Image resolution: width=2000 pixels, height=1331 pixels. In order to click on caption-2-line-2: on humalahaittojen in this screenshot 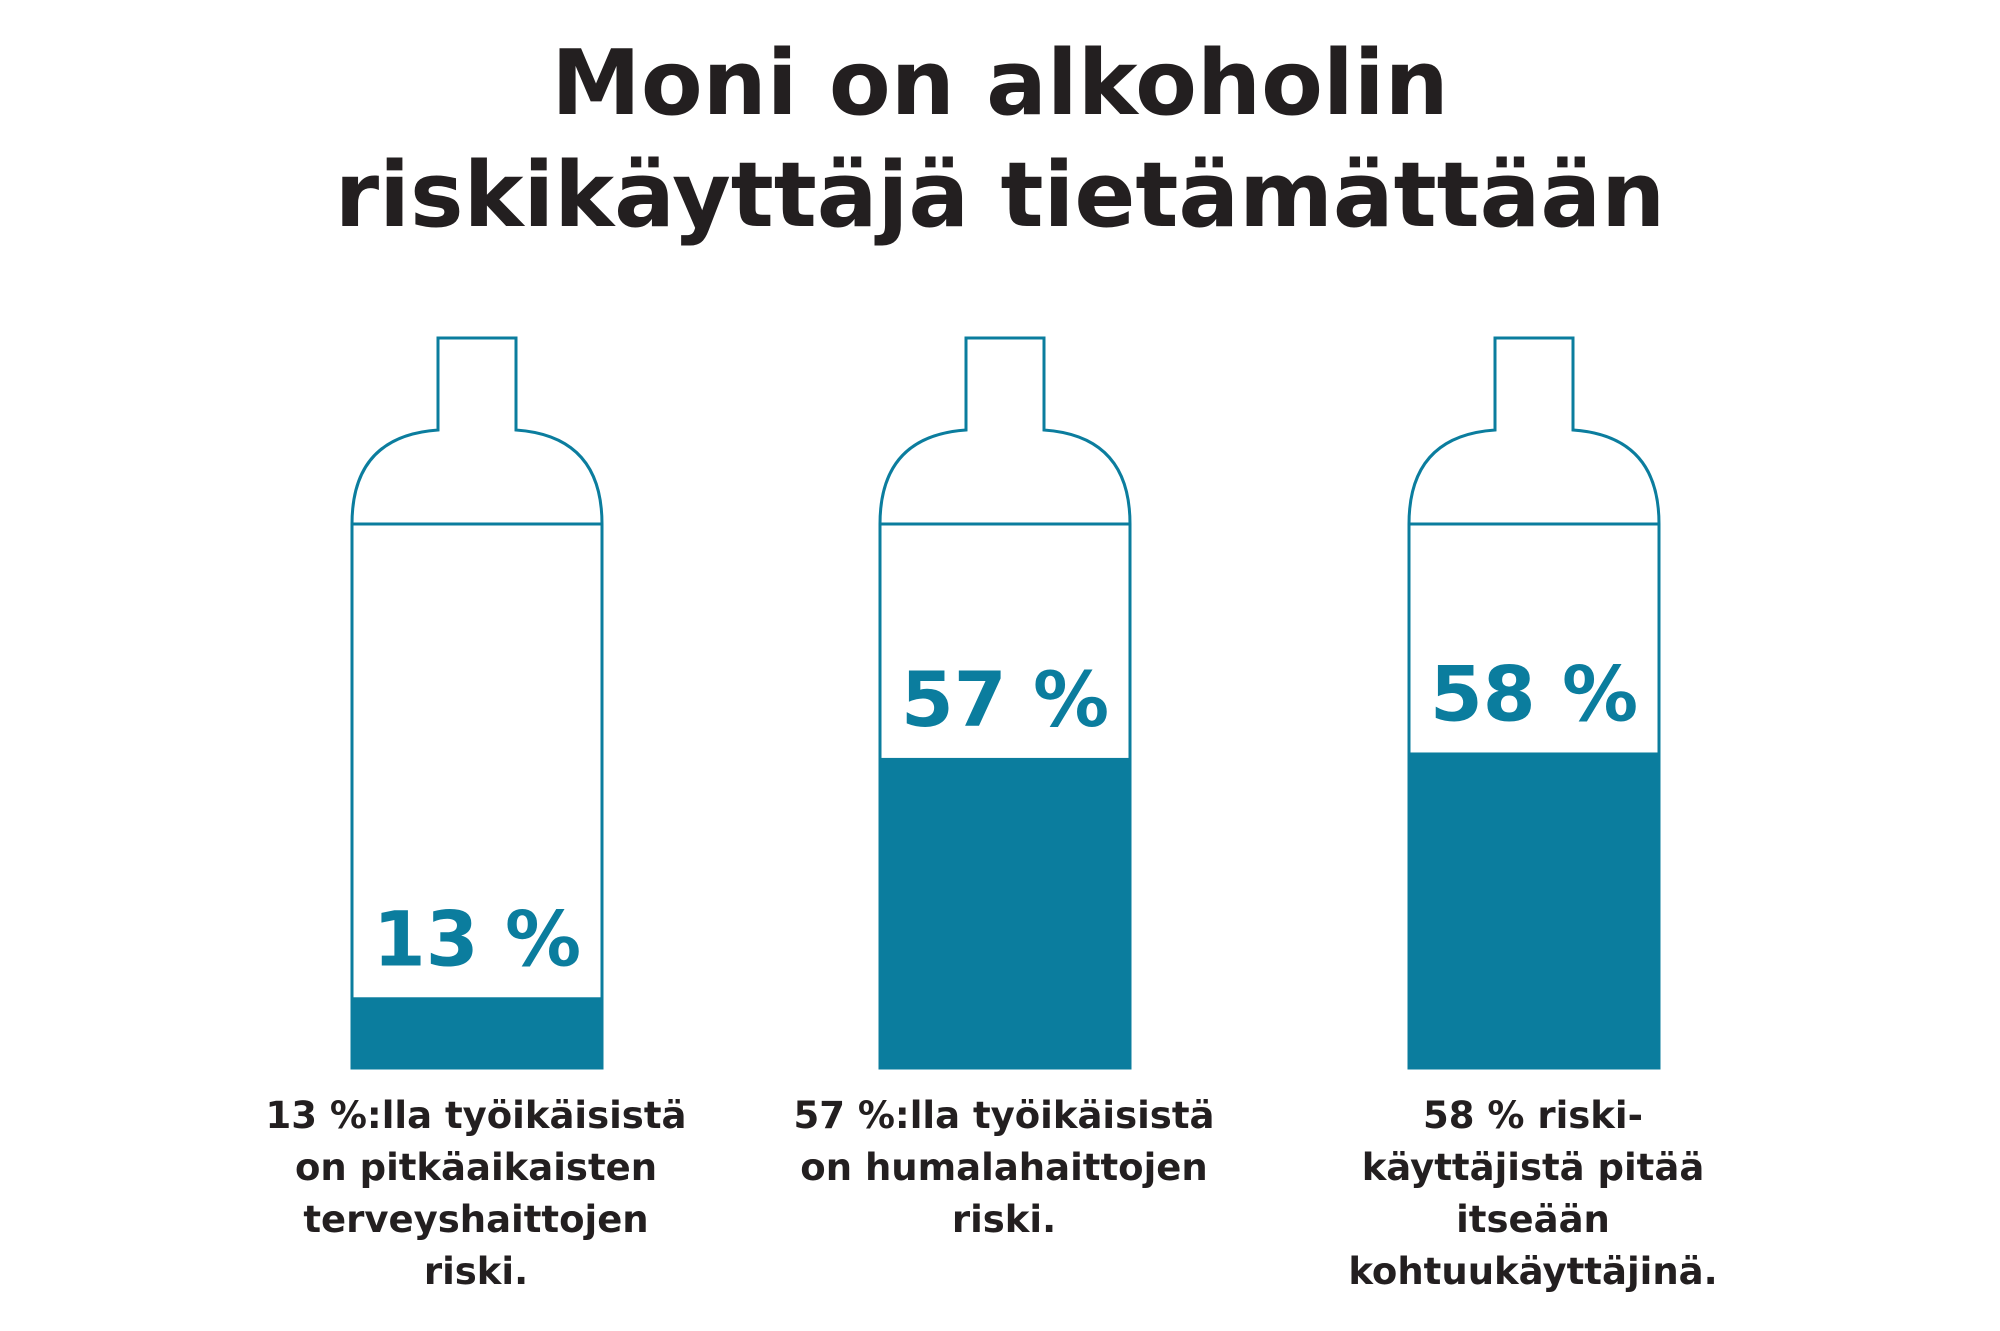, I will do `click(1004, 1167)`.